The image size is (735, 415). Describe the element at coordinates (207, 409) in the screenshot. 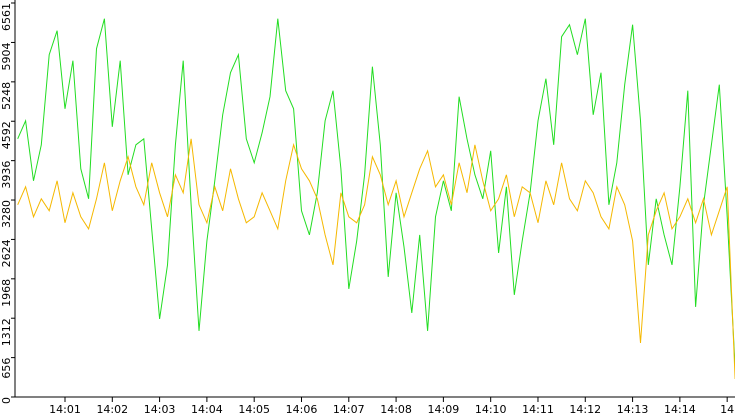

I see `x-tick-label: 14:04` at that location.